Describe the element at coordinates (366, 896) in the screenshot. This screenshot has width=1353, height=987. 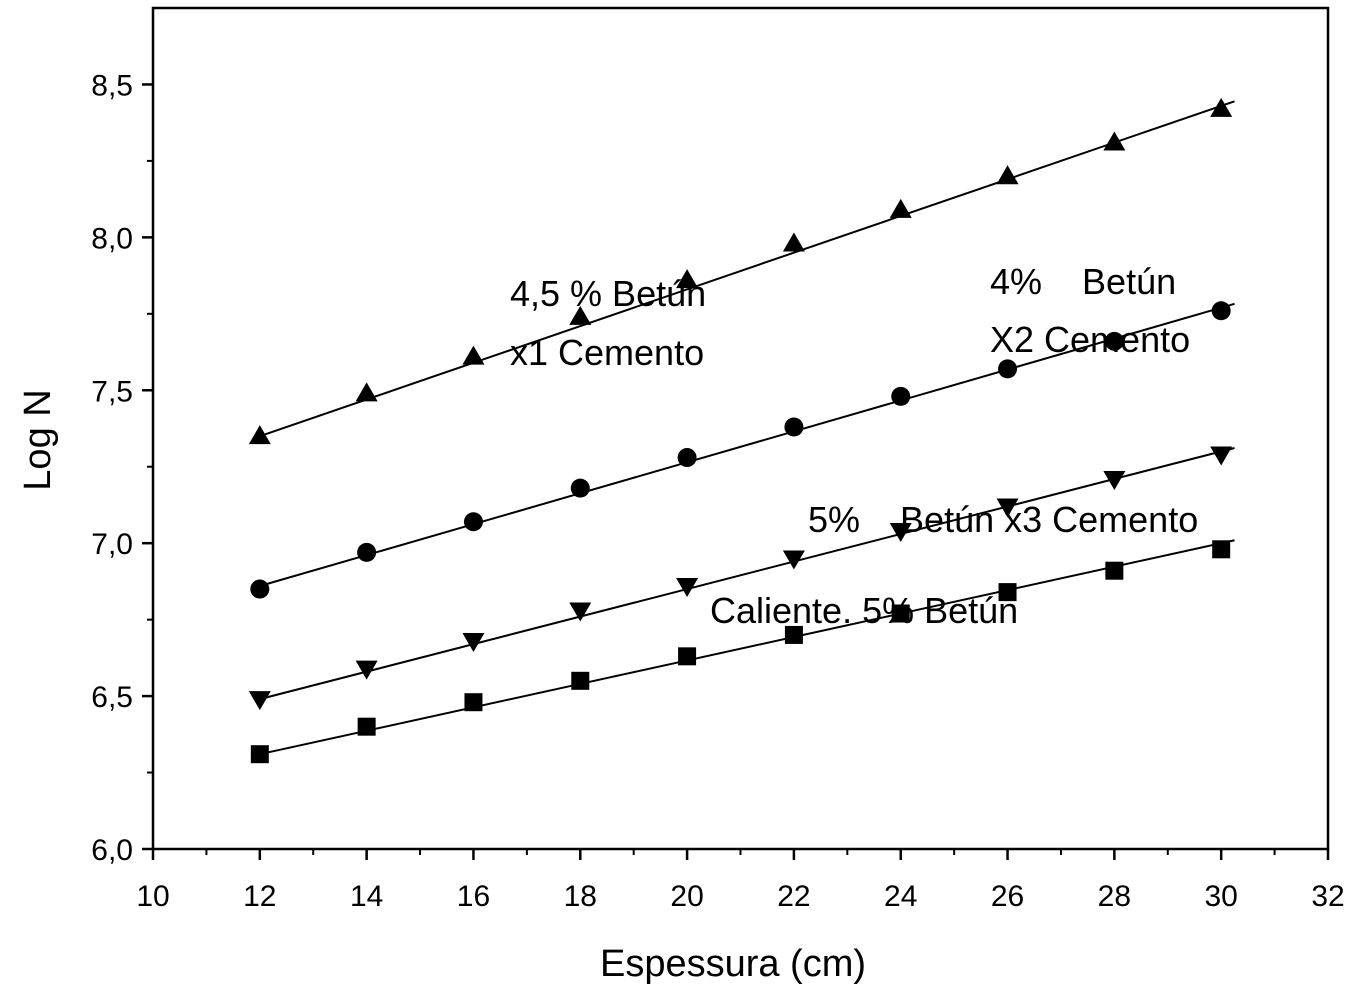
I see `x-tick-label: 14` at that location.